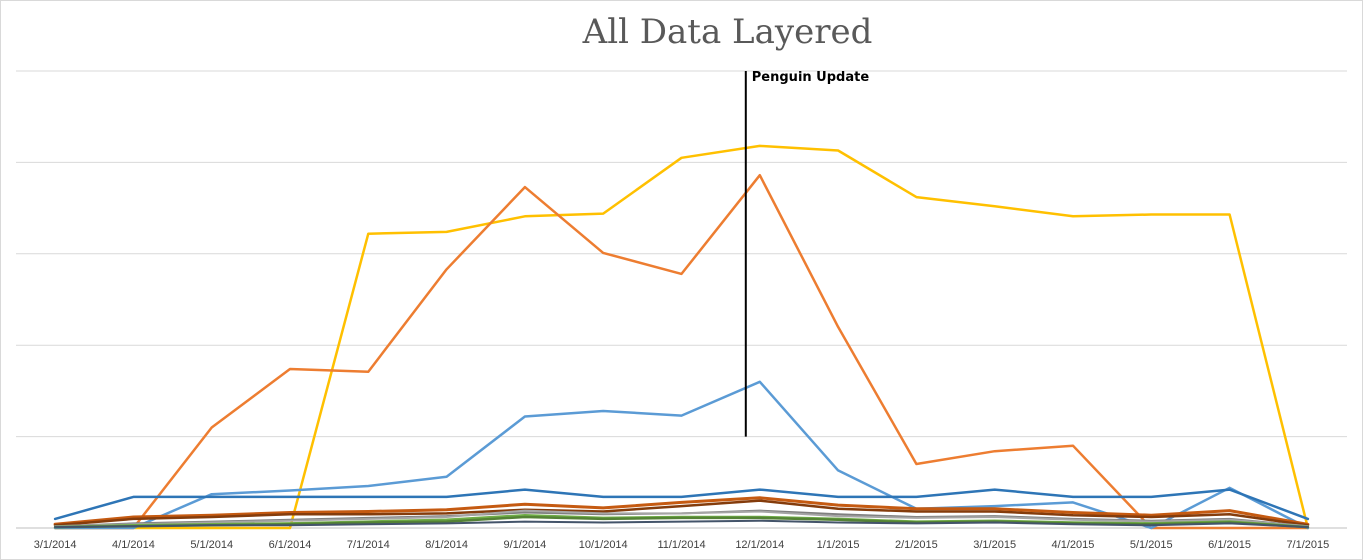 This screenshot has height=560, width=1363. I want to click on x-tick-label: 7/1/2015, so click(1307, 545).